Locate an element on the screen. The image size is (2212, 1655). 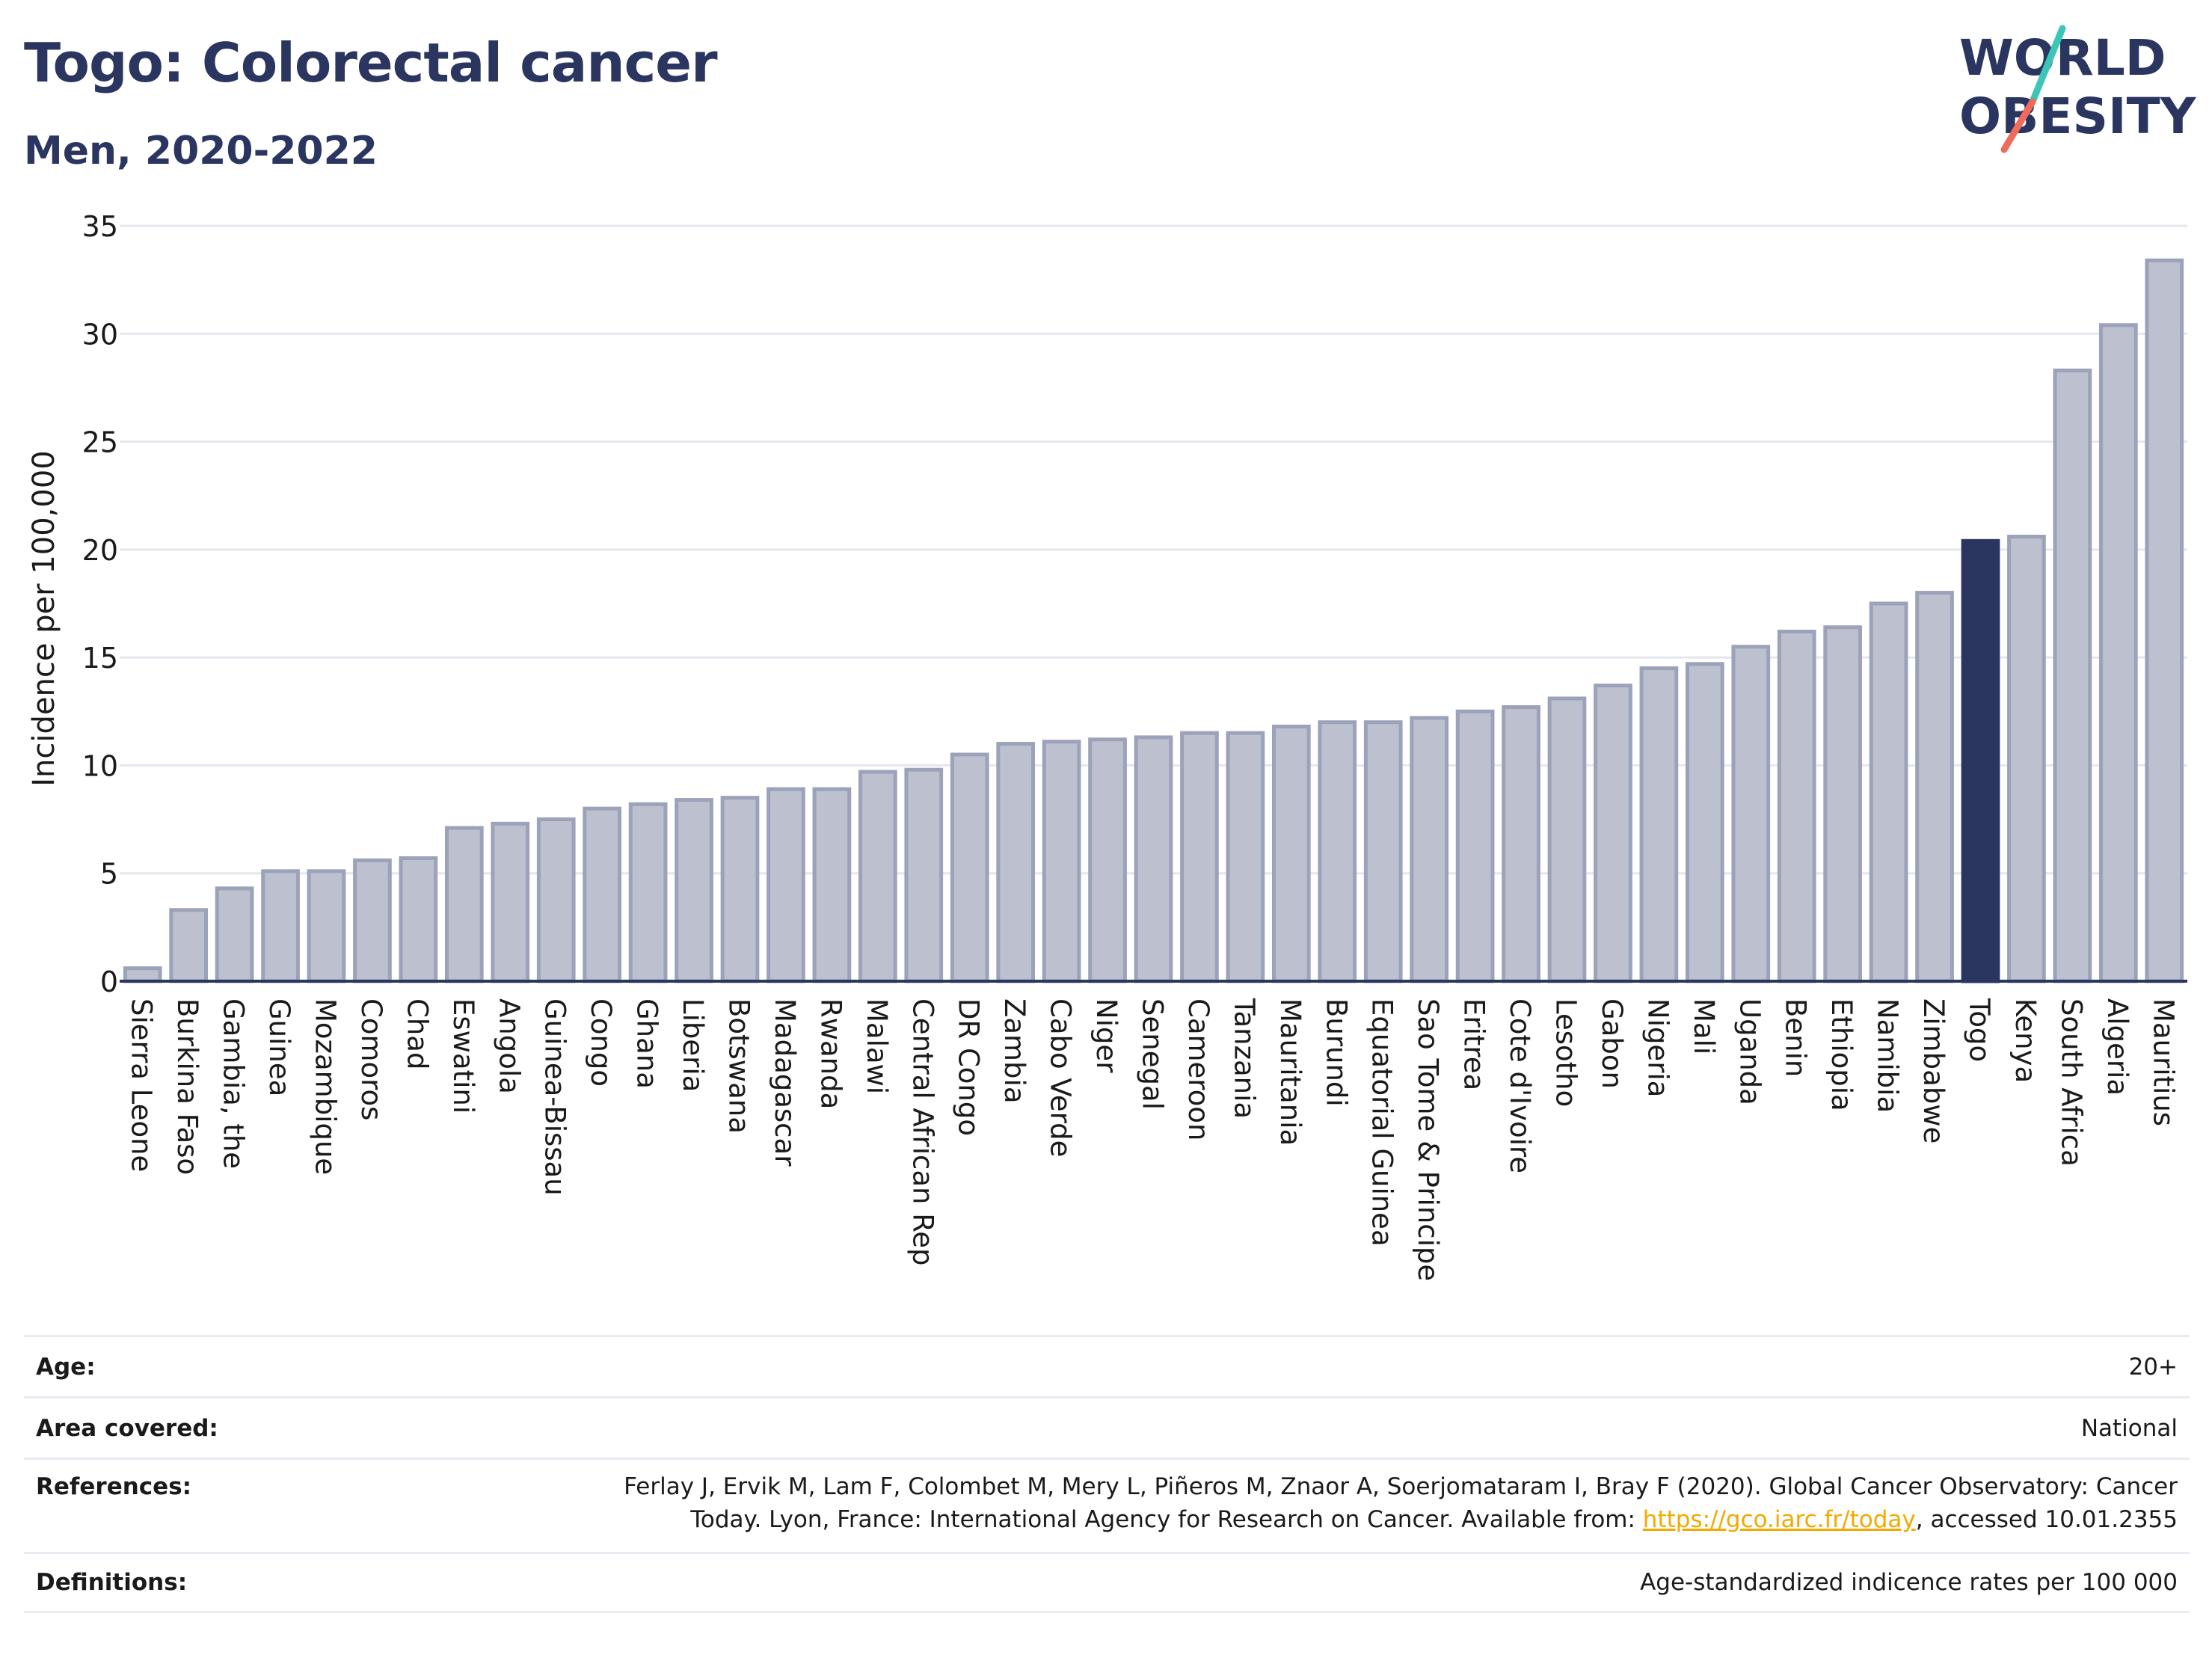
x-tick-label: Ethiopia is located at coordinates (1841, 1054).